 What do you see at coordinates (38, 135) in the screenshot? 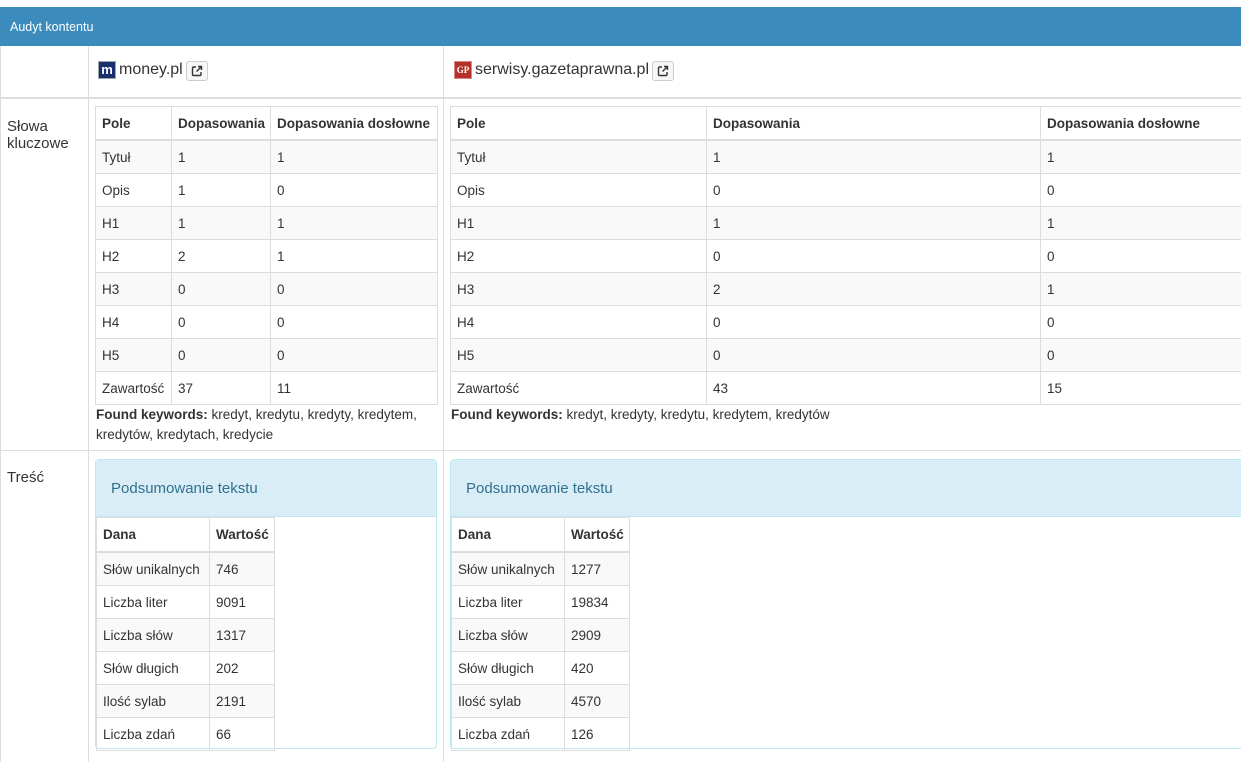
I see `row-label-keywords: Słowa kluczowe` at bounding box center [38, 135].